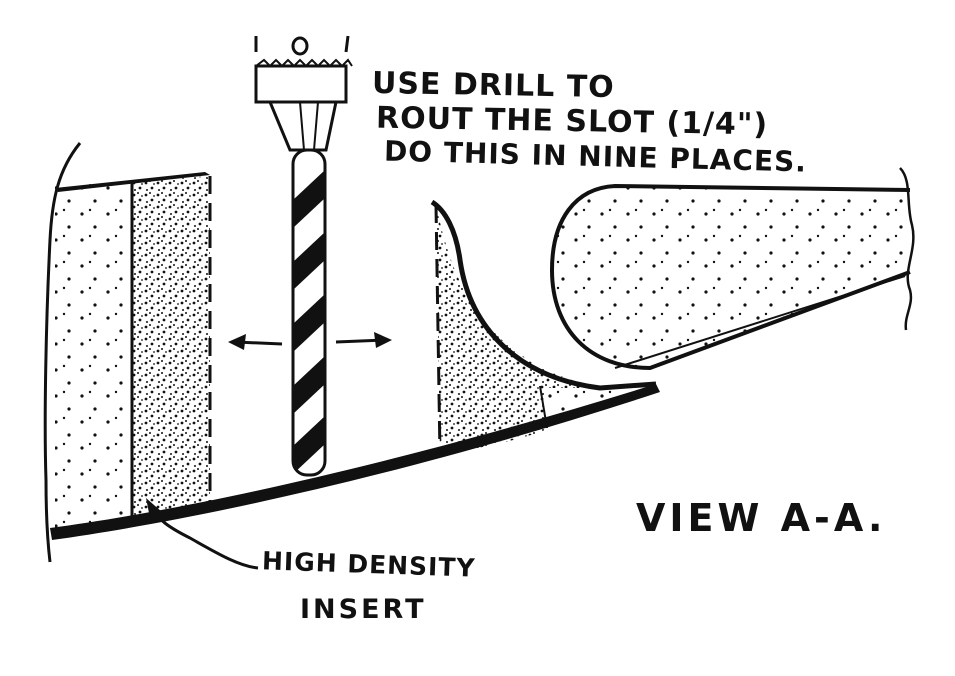 This screenshot has height=676, width=955. Describe the element at coordinates (363, 340) in the screenshot. I see `right-arrow` at that location.